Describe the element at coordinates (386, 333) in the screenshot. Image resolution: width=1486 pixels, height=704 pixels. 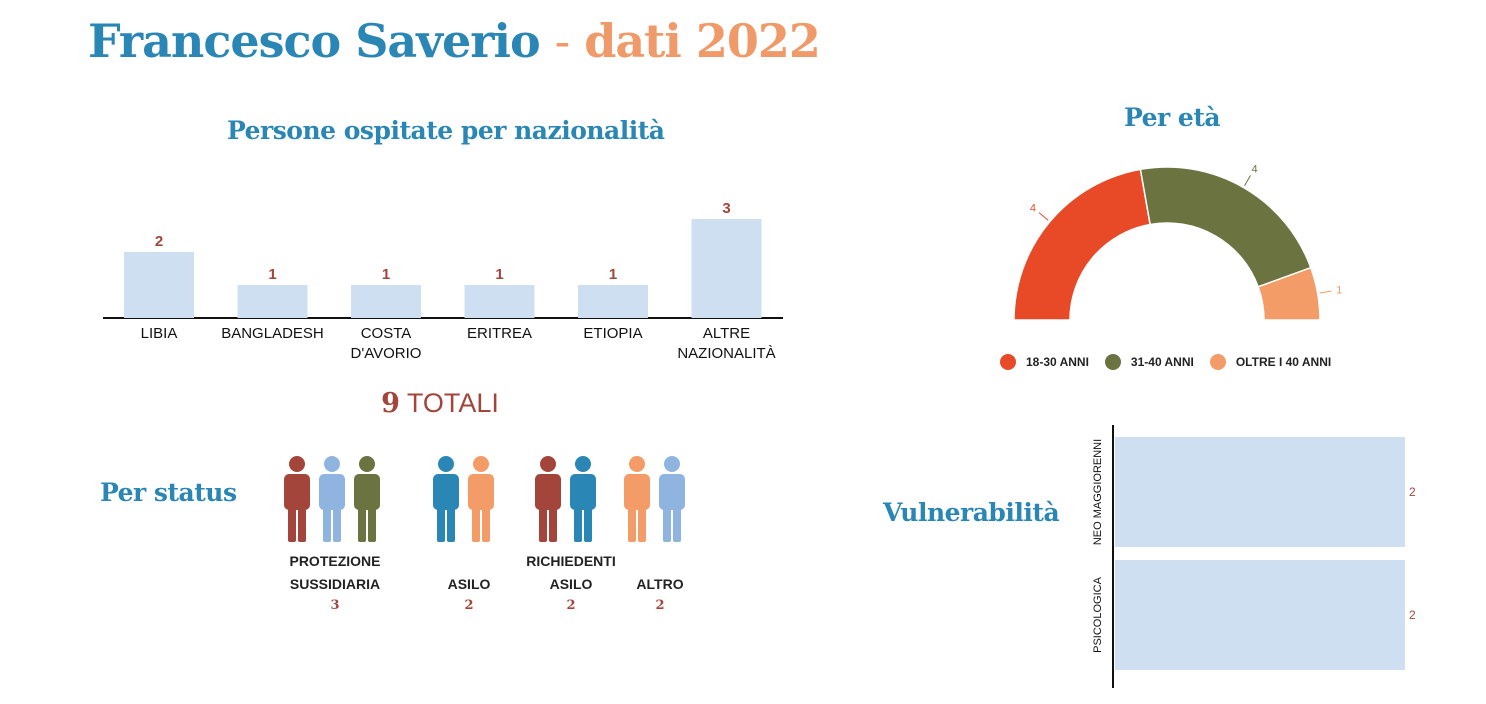
I see `category-label: COSTA` at that location.